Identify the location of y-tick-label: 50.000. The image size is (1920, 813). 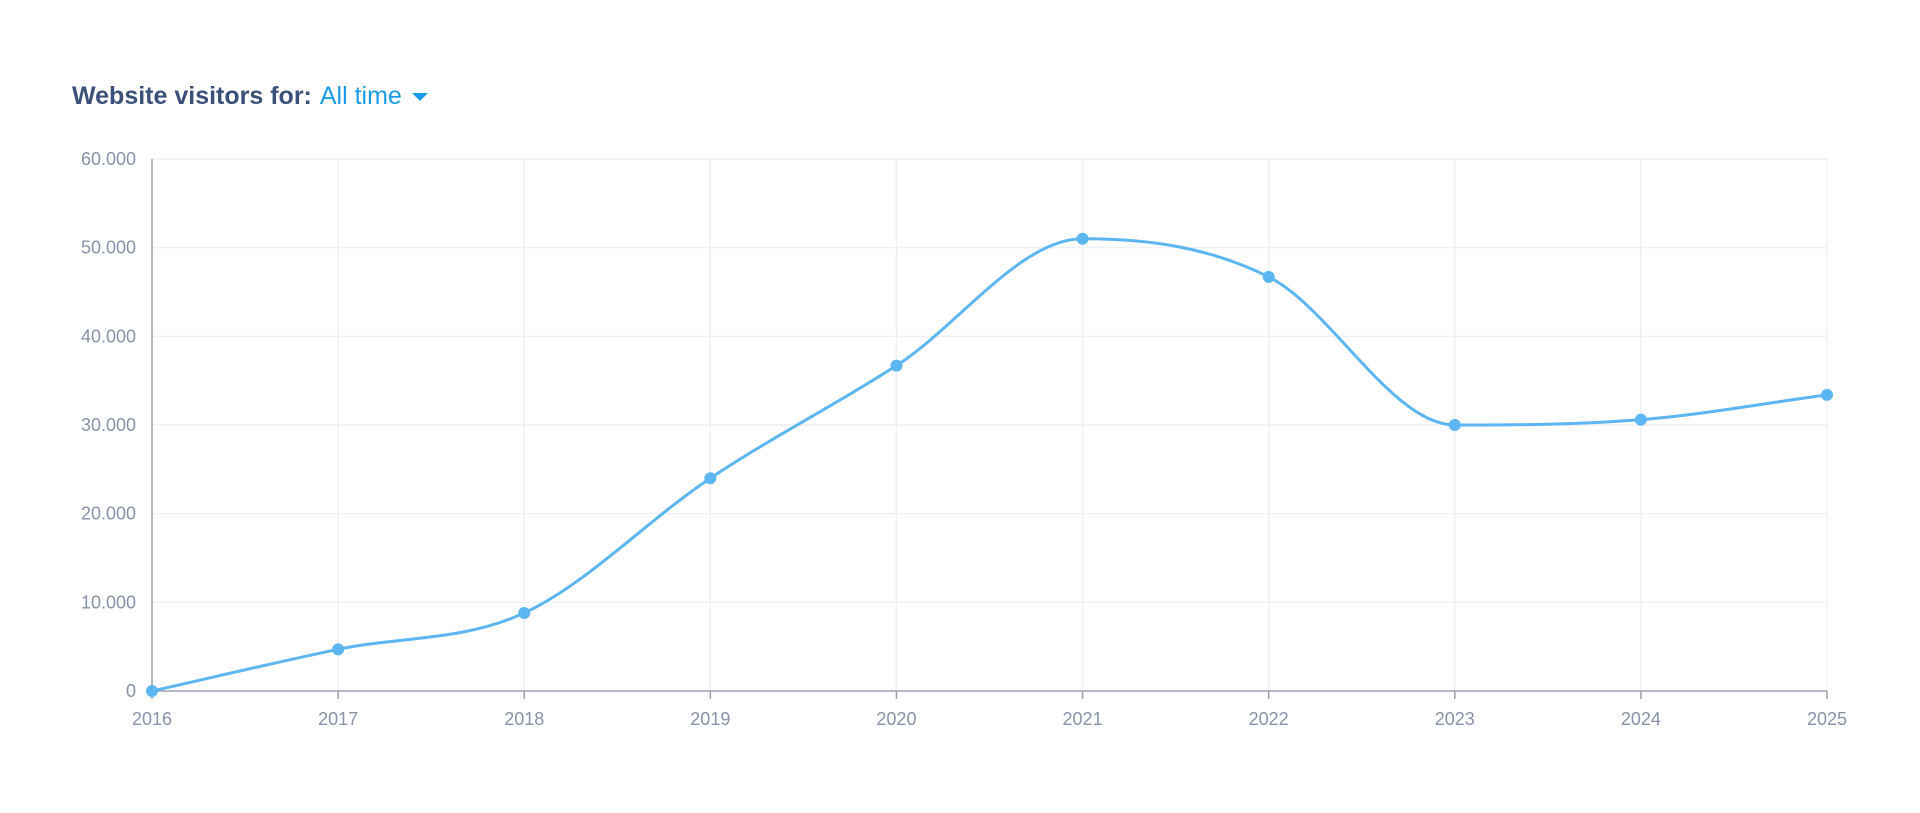
(108, 248).